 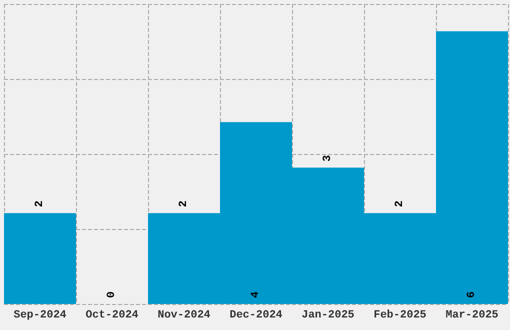 What do you see at coordinates (112, 294) in the screenshot?
I see `data-label: 0` at bounding box center [112, 294].